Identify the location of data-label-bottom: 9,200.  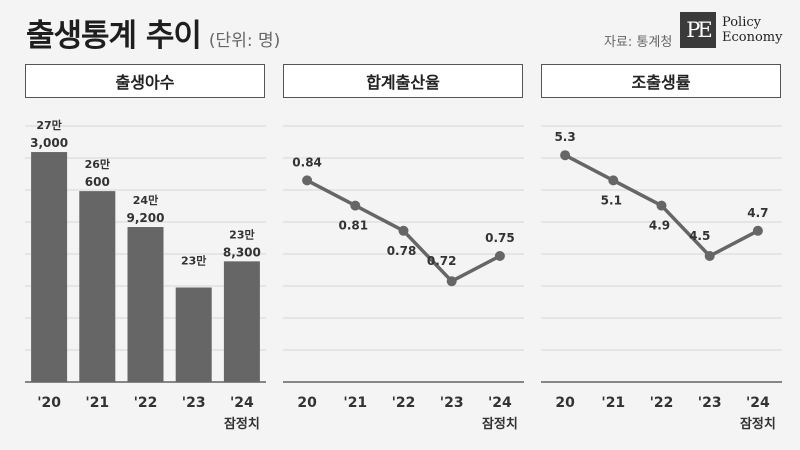
(146, 218).